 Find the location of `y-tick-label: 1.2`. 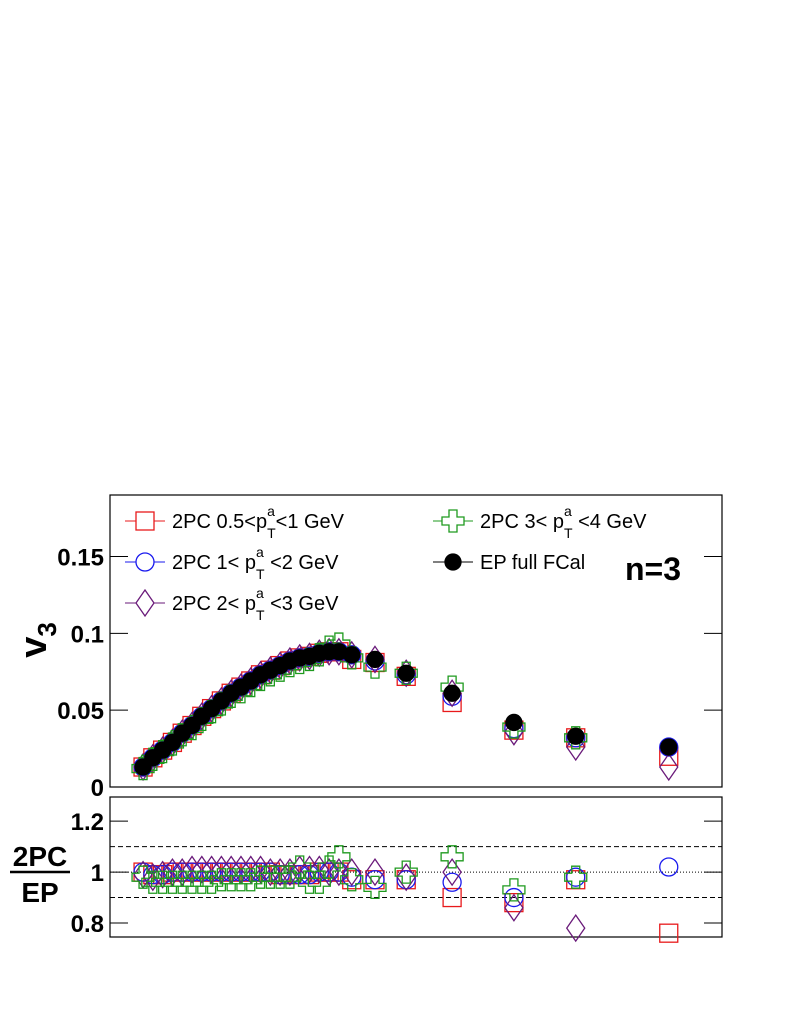

y-tick-label: 1.2 is located at coordinates (87, 822).